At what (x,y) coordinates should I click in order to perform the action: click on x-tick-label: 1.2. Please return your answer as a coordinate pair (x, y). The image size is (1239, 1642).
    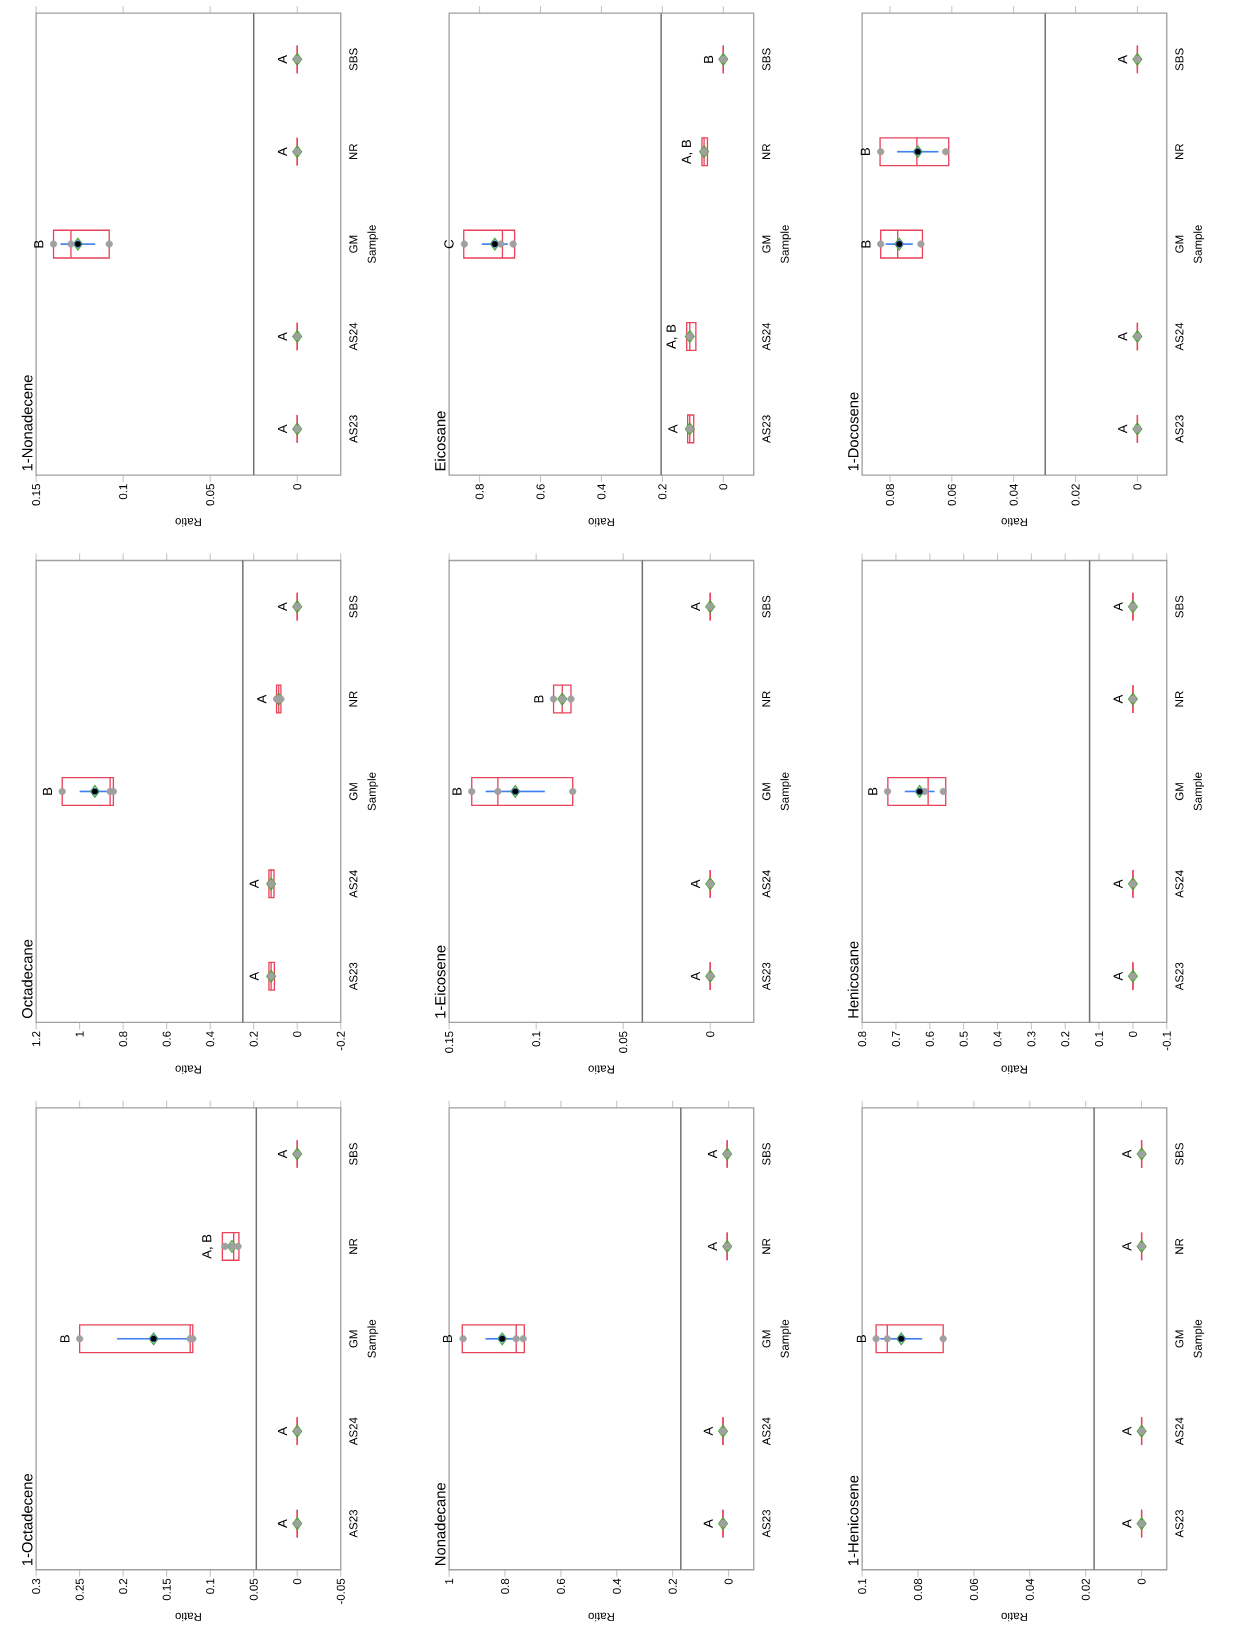
    Looking at the image, I should click on (36, 1039).